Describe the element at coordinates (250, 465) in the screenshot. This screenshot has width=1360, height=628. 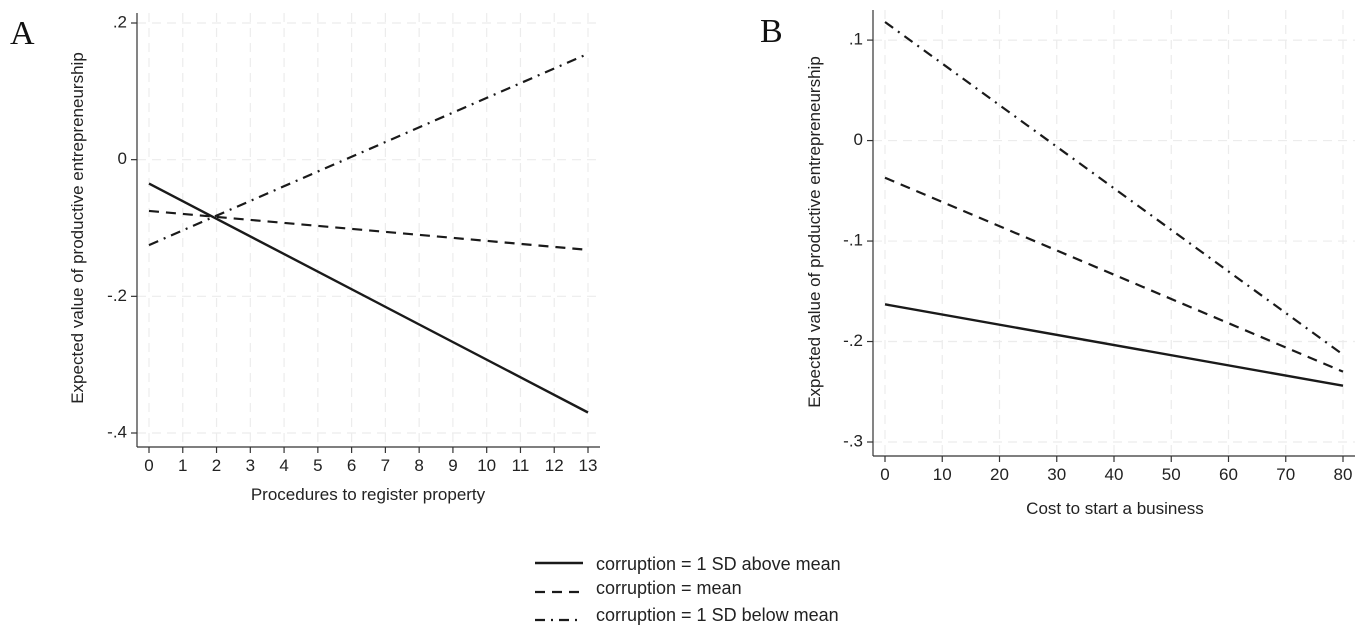
I see `x-tick-label: 3` at that location.